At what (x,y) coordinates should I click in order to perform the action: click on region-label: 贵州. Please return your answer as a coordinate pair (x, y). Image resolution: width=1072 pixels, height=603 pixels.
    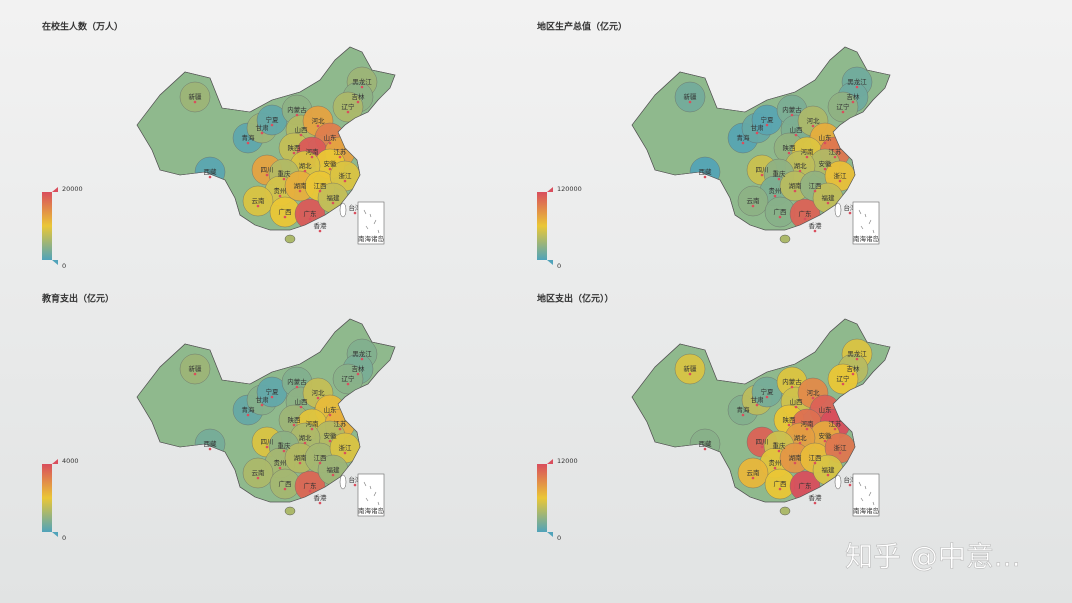
    Looking at the image, I should click on (775, 462).